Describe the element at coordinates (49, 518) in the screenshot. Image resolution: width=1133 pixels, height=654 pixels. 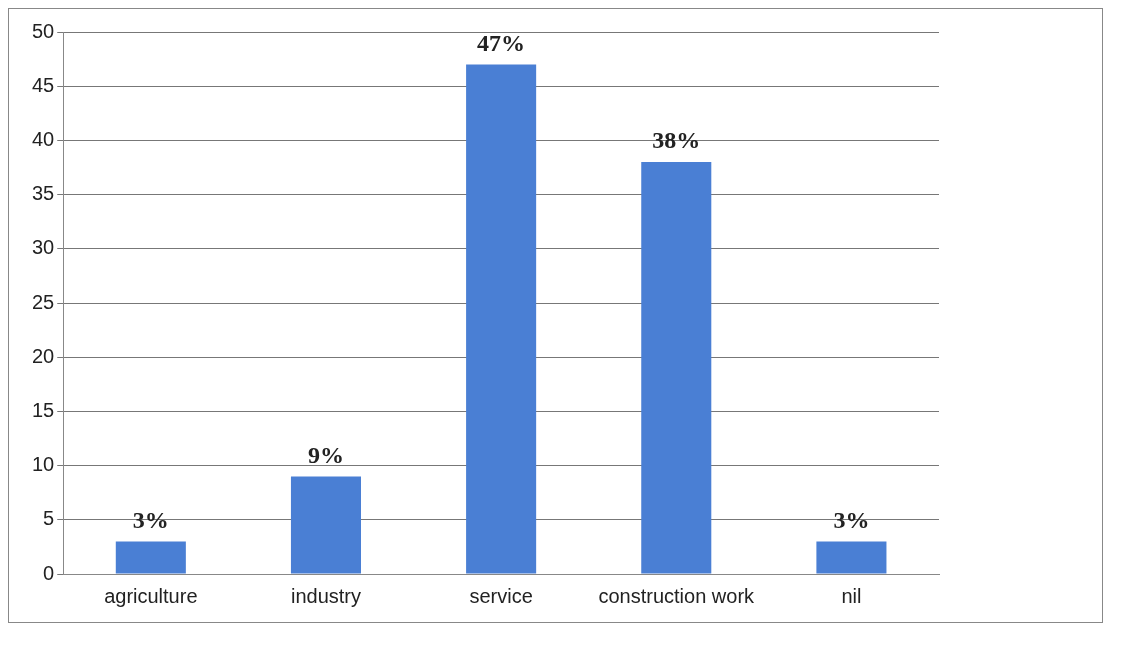
I see `y-tick-label: 5` at that location.